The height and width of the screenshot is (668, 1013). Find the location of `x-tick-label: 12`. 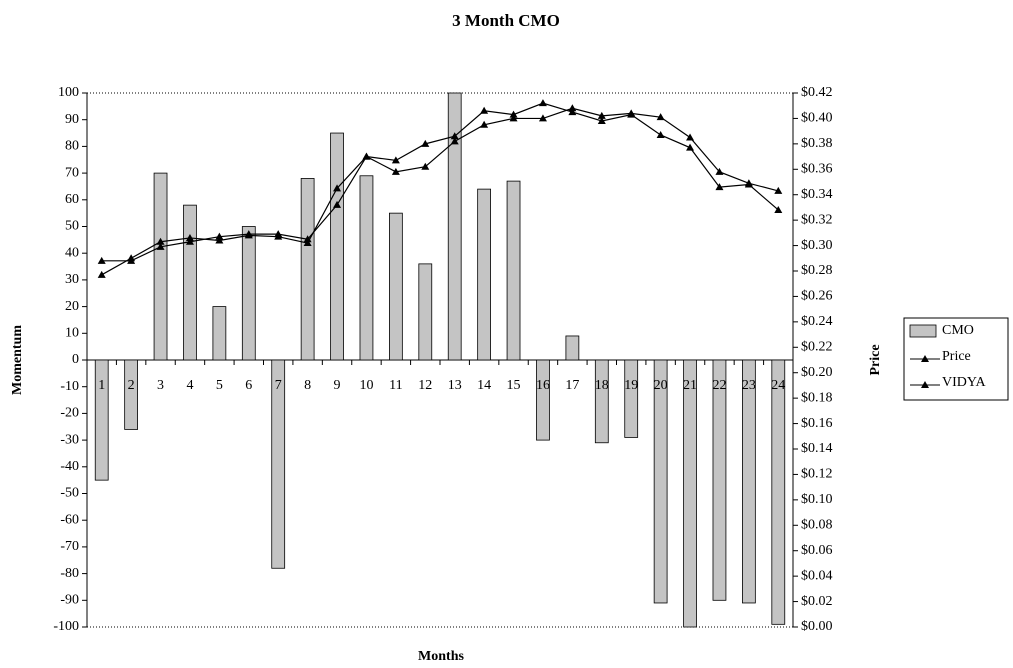

x-tick-label: 12 is located at coordinates (425, 385).